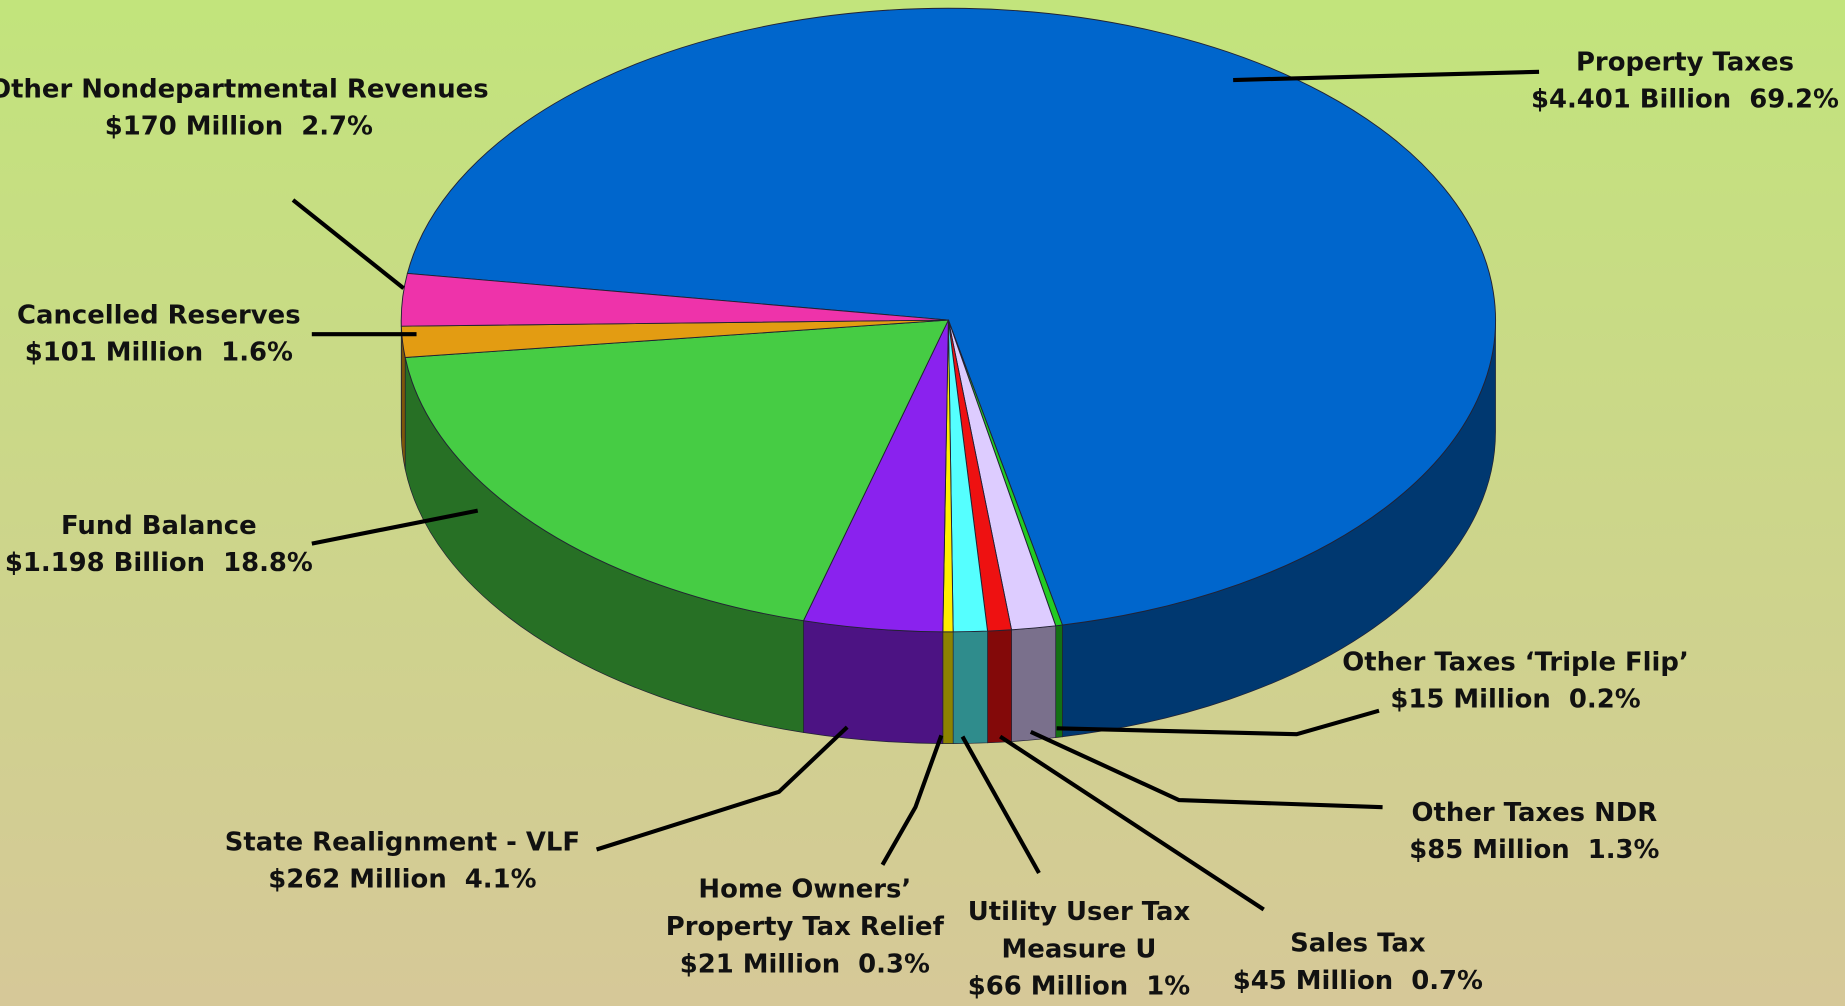 The width and height of the screenshot is (1845, 1006). I want to click on value-label: $1.198 Billion 18.8%, so click(159, 563).